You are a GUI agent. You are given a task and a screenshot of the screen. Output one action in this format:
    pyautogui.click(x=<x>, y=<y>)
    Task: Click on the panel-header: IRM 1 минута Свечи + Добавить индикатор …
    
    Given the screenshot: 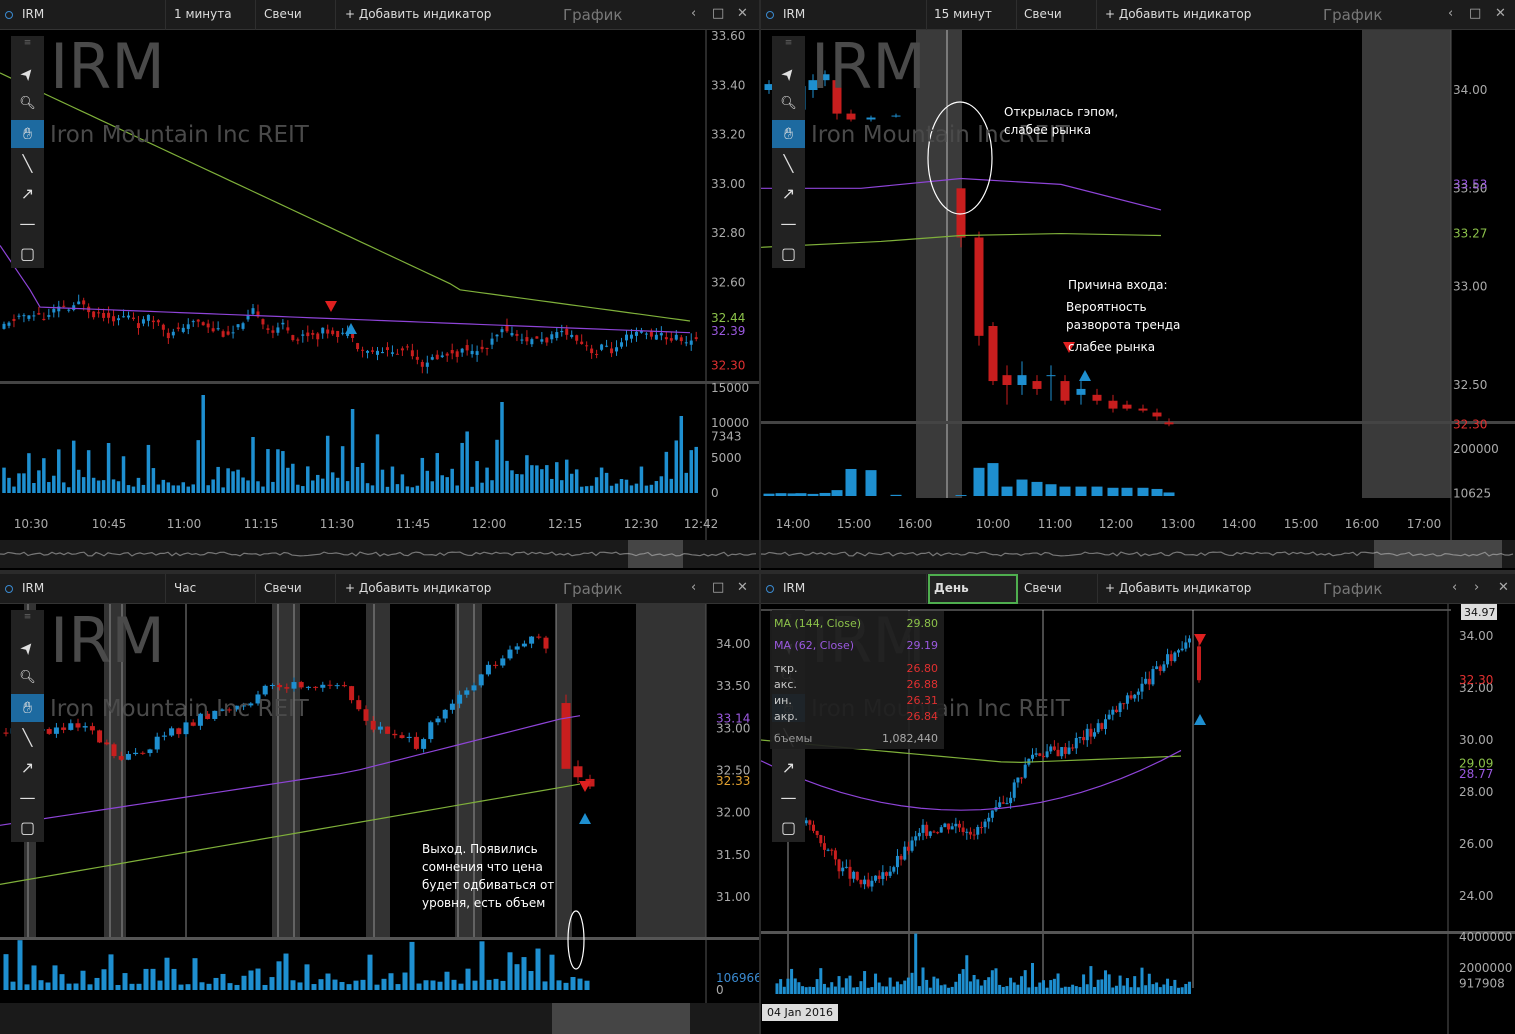 What is the action you would take?
    pyautogui.click(x=379, y=15)
    